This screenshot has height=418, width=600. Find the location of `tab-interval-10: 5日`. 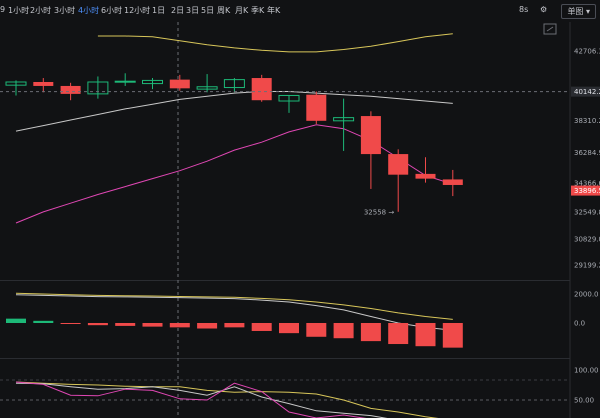

tab-interval-10: 5日 is located at coordinates (208, 10).